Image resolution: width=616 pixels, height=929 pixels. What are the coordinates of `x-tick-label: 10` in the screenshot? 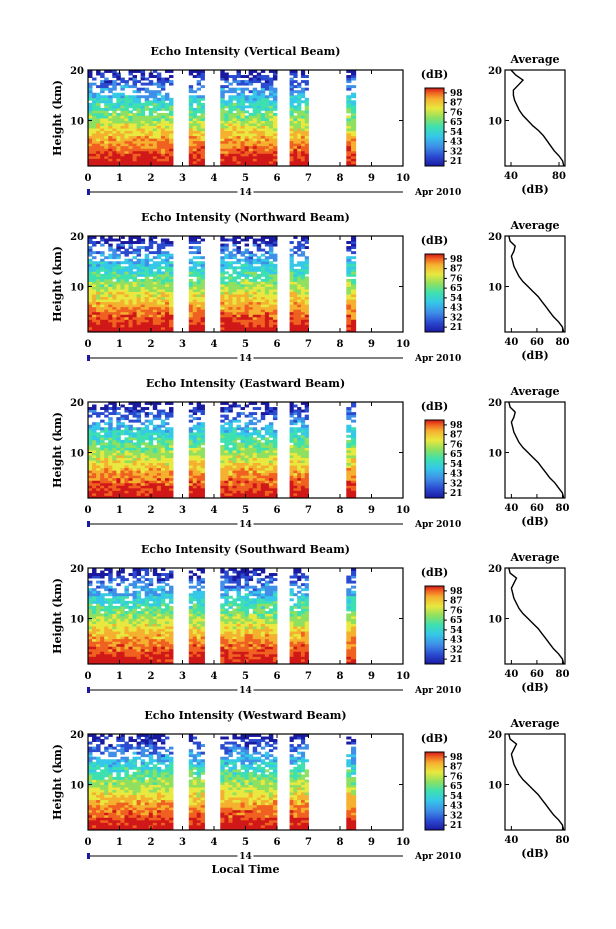 It's located at (403, 344).